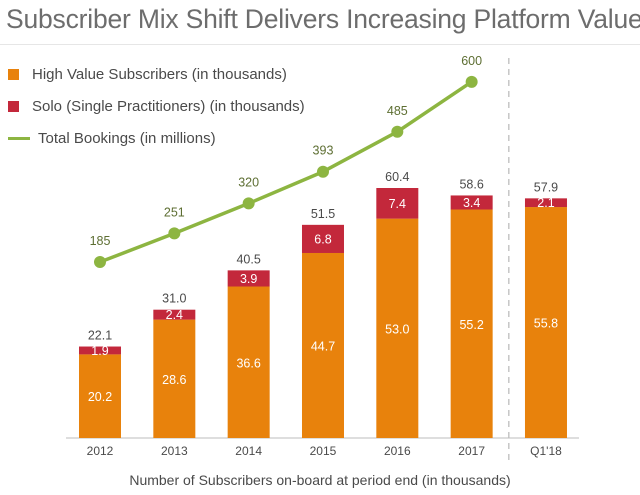  I want to click on bar-solo-2012, so click(100, 350).